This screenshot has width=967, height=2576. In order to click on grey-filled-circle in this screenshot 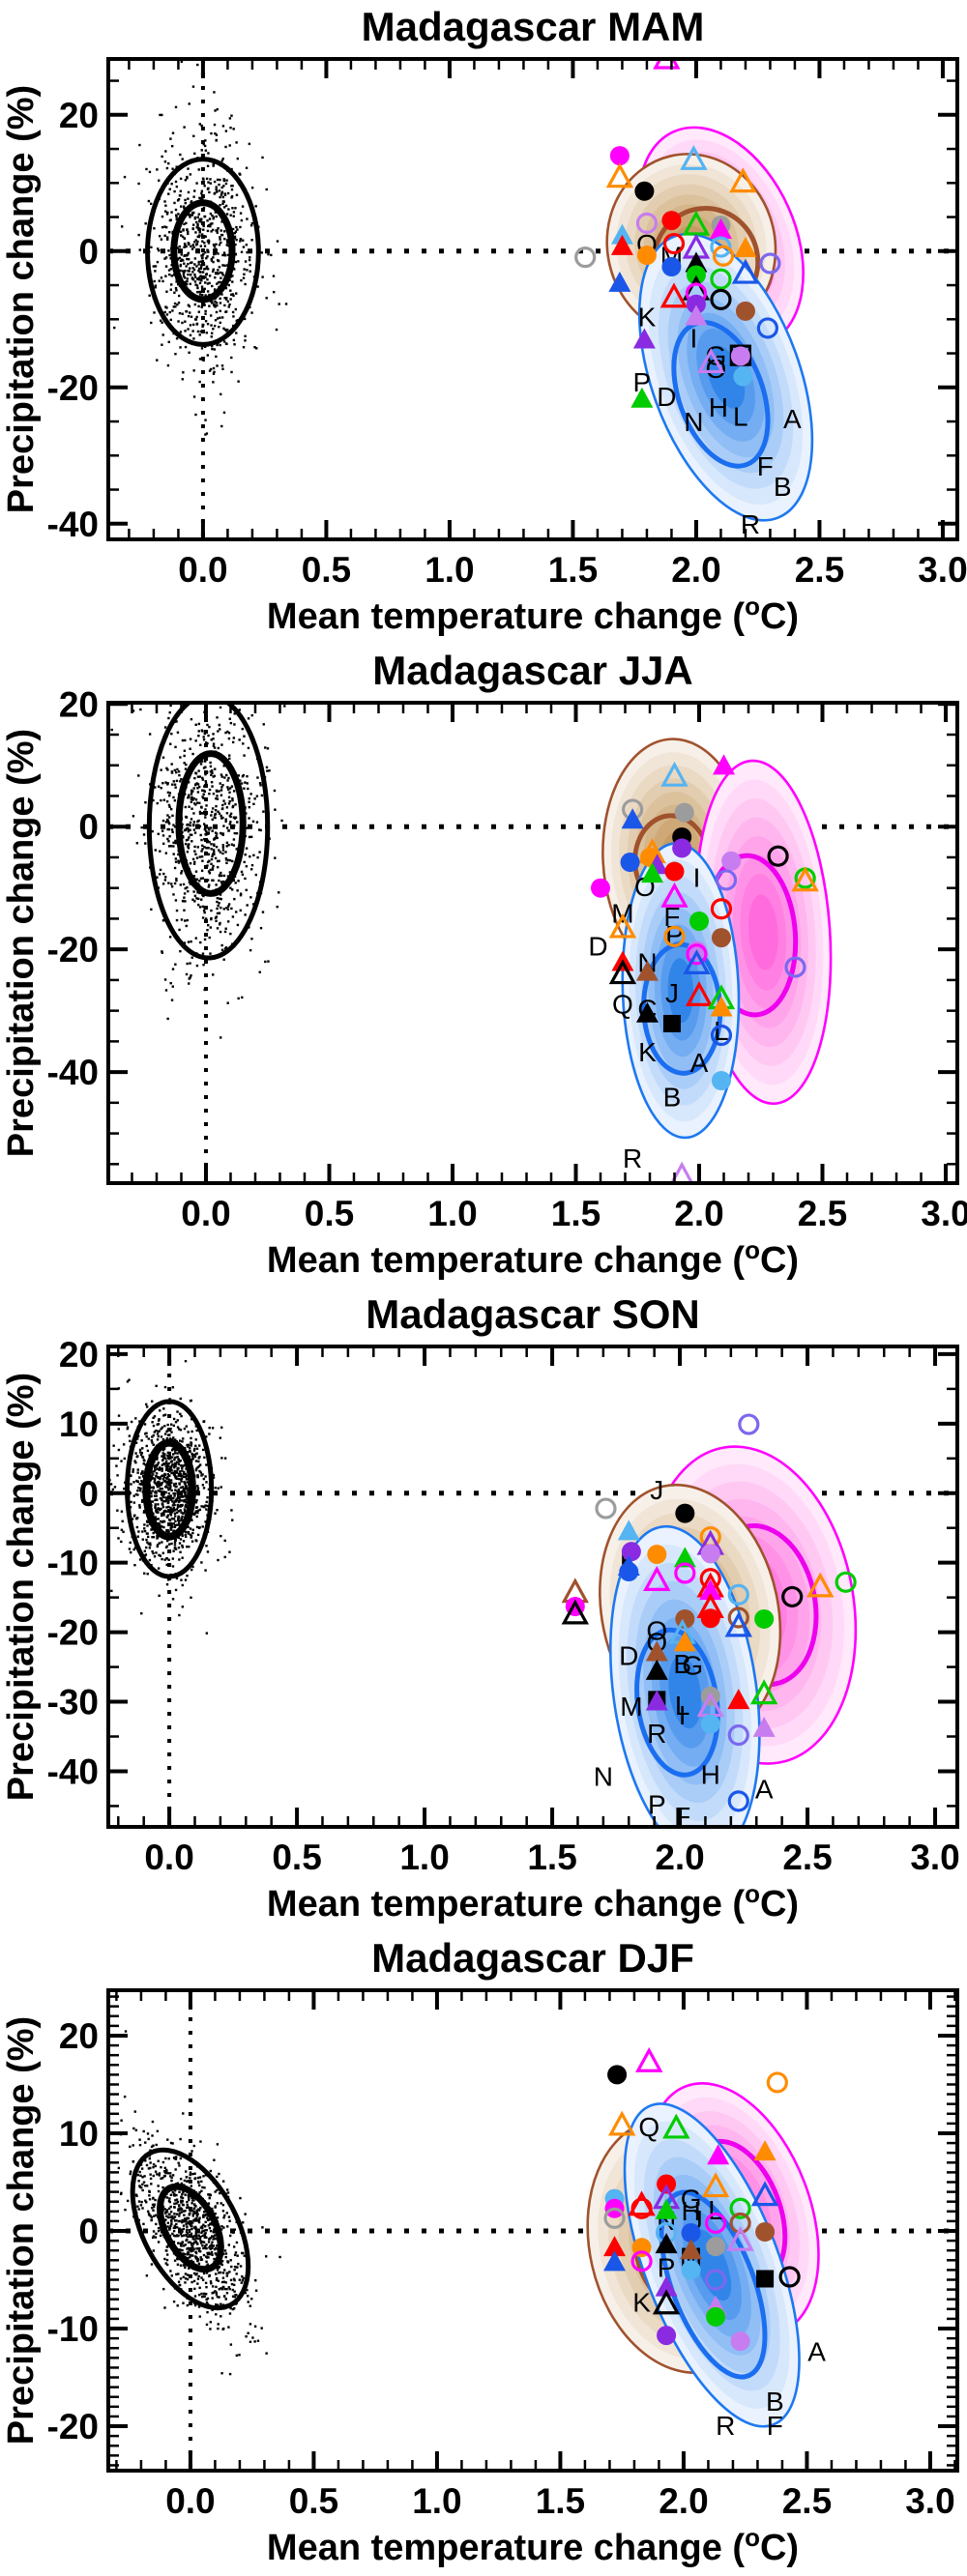, I will do `click(684, 812)`.